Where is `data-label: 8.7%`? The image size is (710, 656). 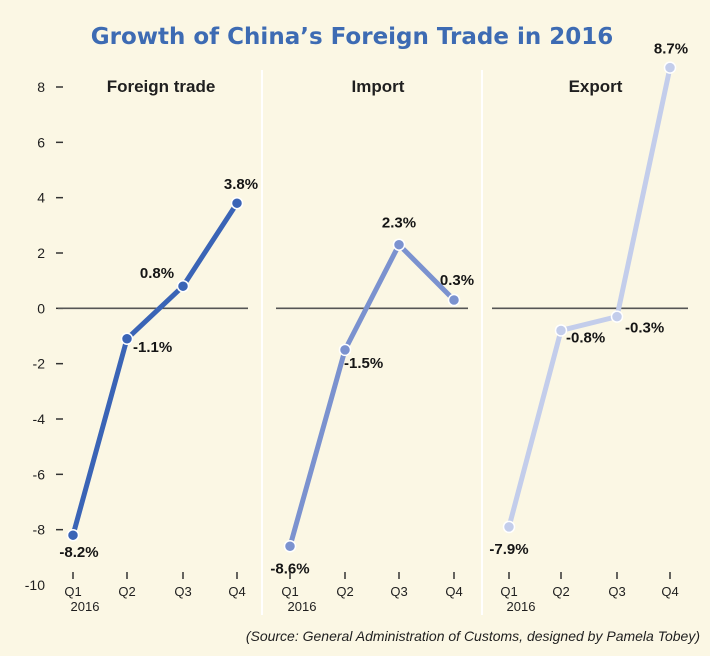 data-label: 8.7% is located at coordinates (671, 49).